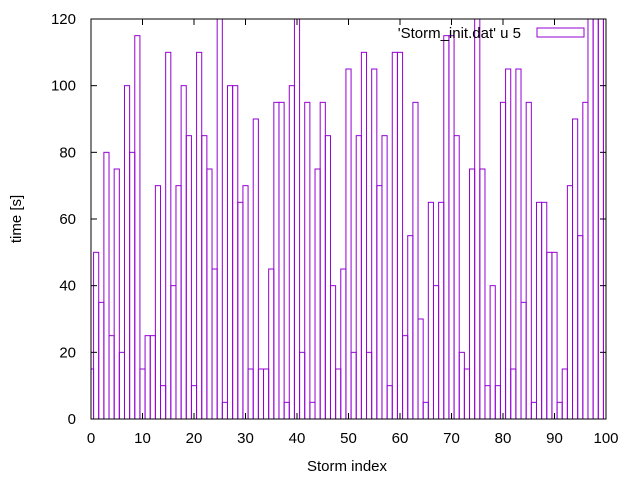  Describe the element at coordinates (72, 419) in the screenshot. I see `y-tick-label: 0` at that location.